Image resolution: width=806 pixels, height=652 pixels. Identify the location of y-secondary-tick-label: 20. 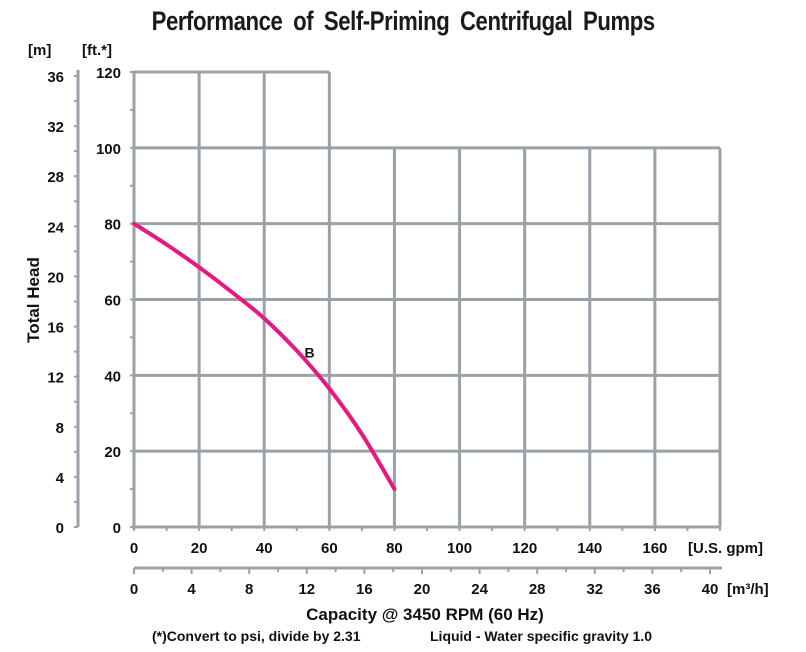
(55, 277).